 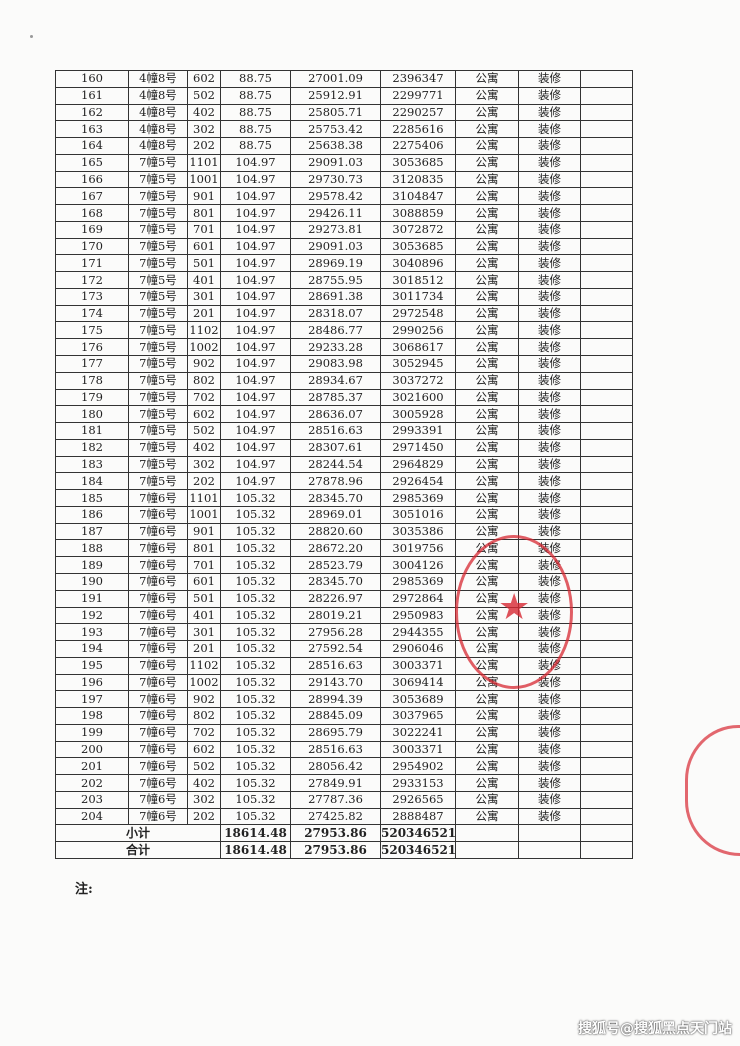 What do you see at coordinates (344, 783) in the screenshot?
I see `table-row: 202 7幢6号 402 105.32 27849.91 2933153 公寓 装修` at bounding box center [344, 783].